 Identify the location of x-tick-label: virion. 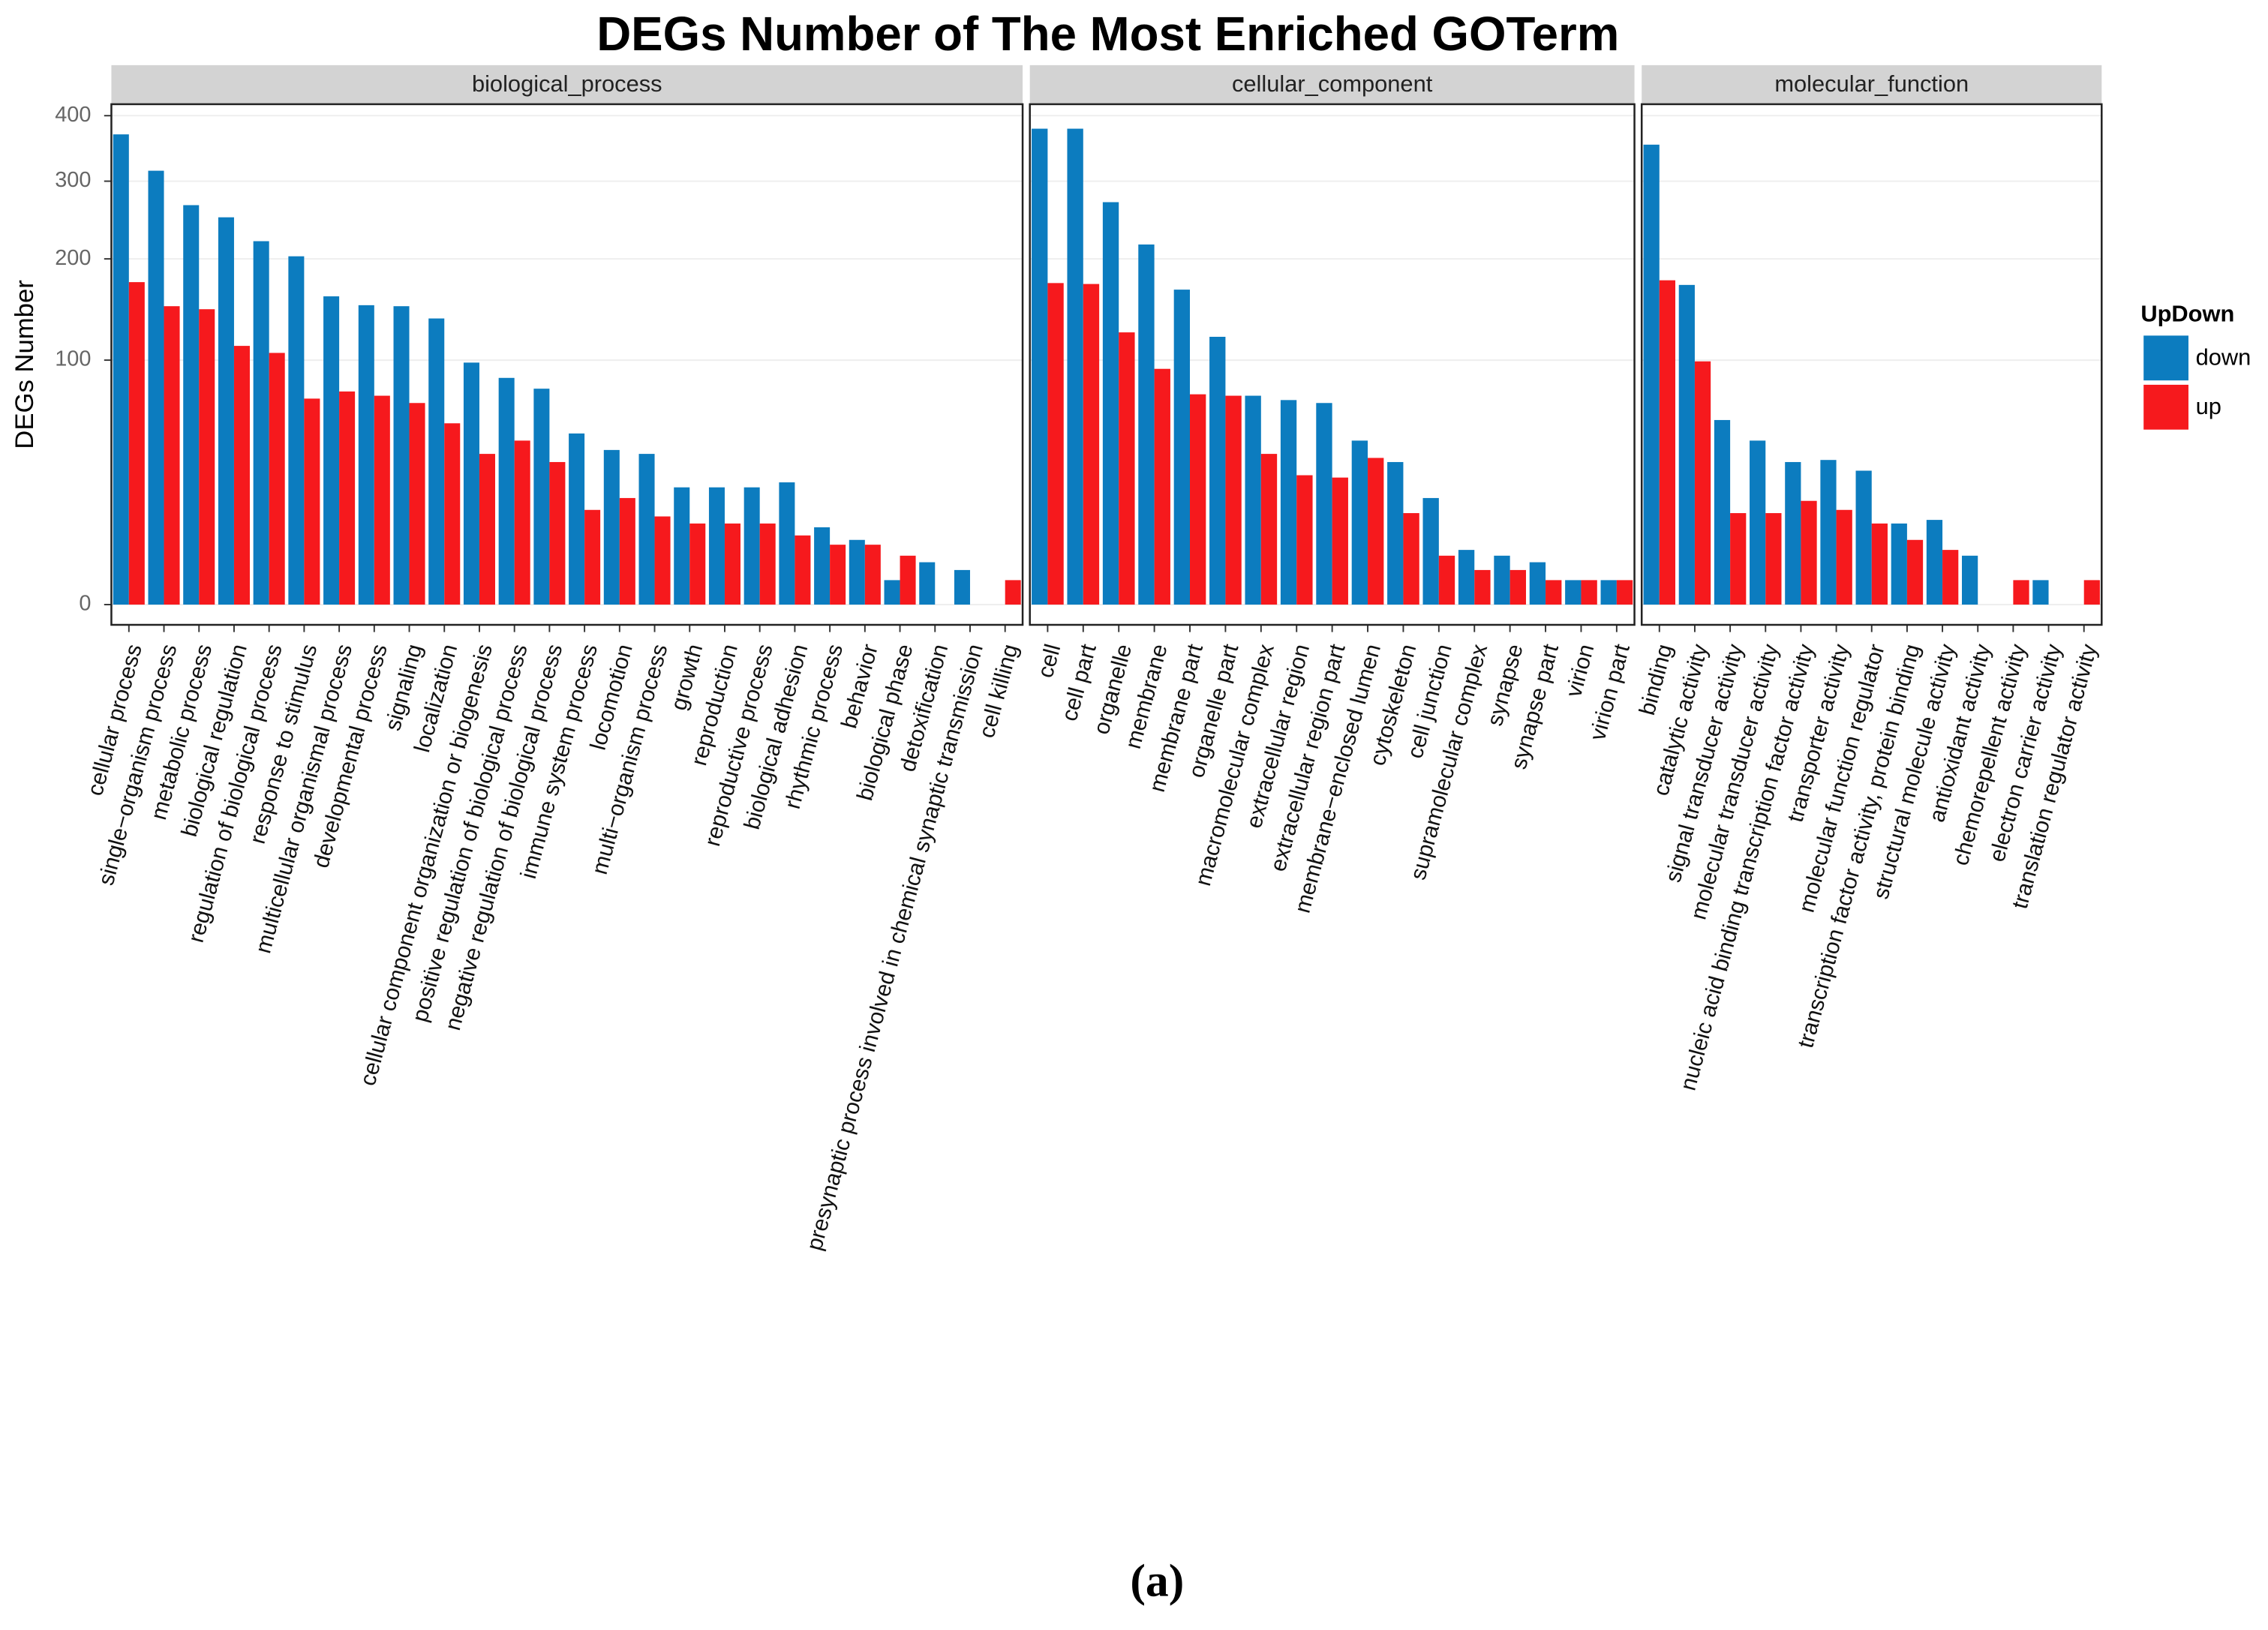
(1580, 670).